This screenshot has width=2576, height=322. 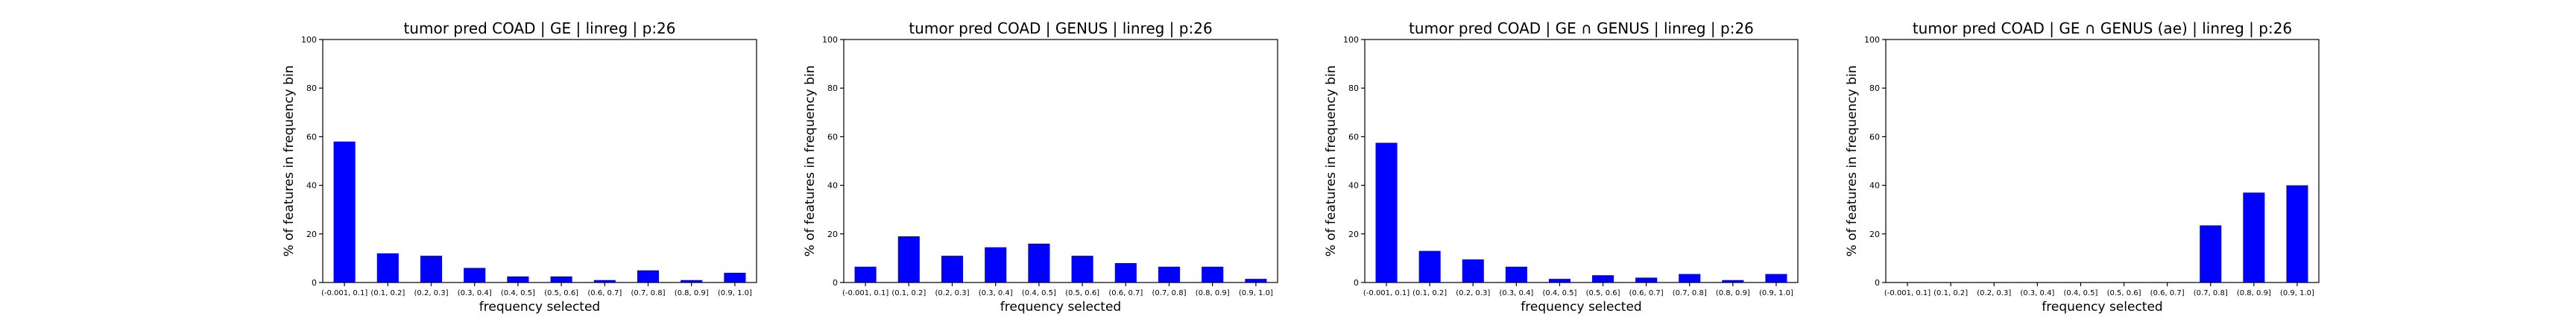 What do you see at coordinates (1060, 28) in the screenshot?
I see `chart-title: tumor pred COAD | GENUS | linreg | p:26` at bounding box center [1060, 28].